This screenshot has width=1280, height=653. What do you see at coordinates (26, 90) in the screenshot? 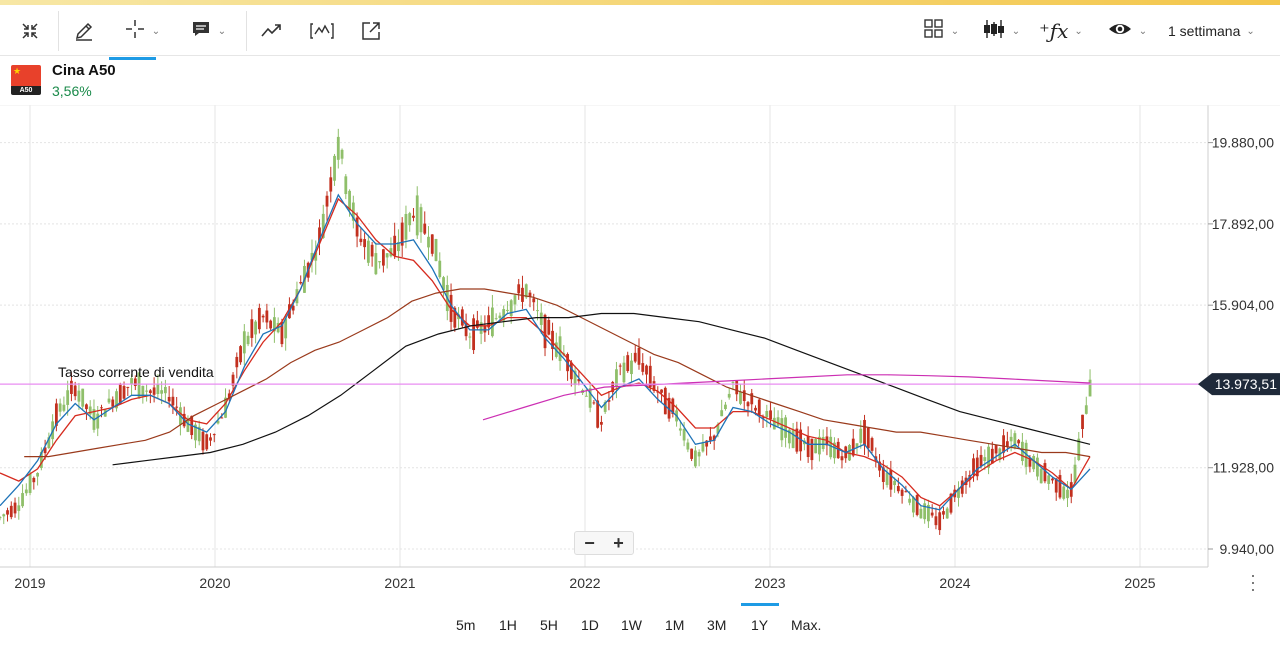
I see `instrument-tag: A50` at bounding box center [26, 90].